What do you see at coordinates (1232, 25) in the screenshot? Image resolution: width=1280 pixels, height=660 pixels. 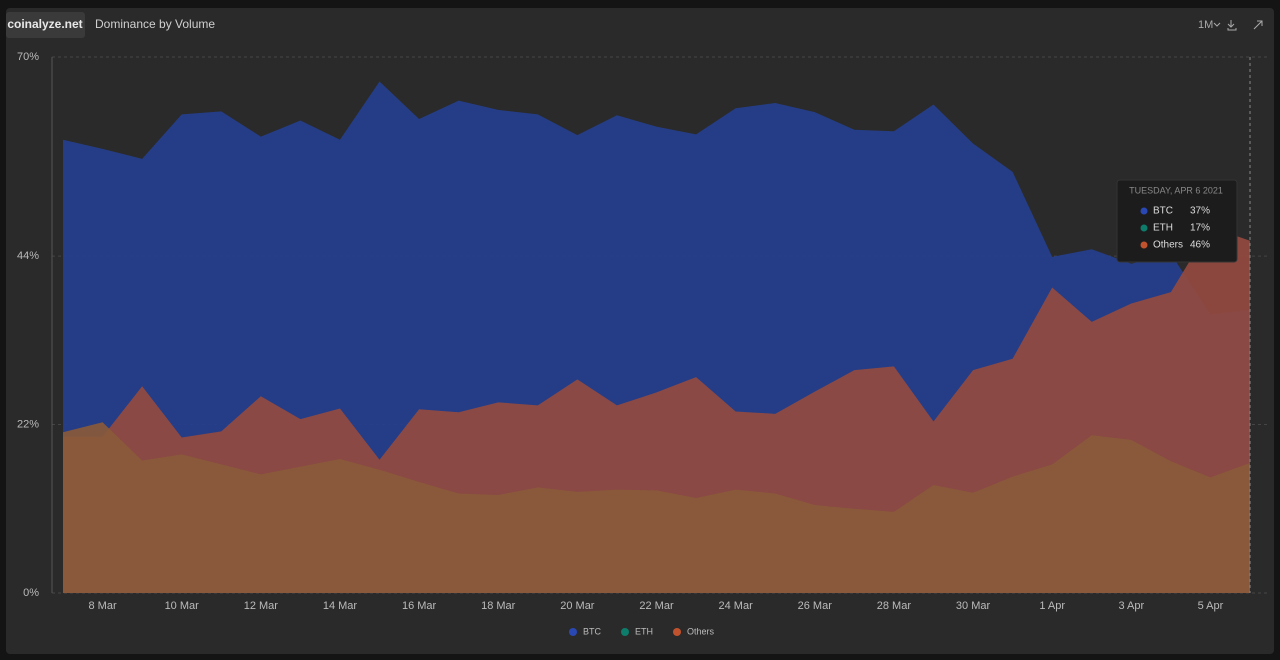 I see `download-icon` at bounding box center [1232, 25].